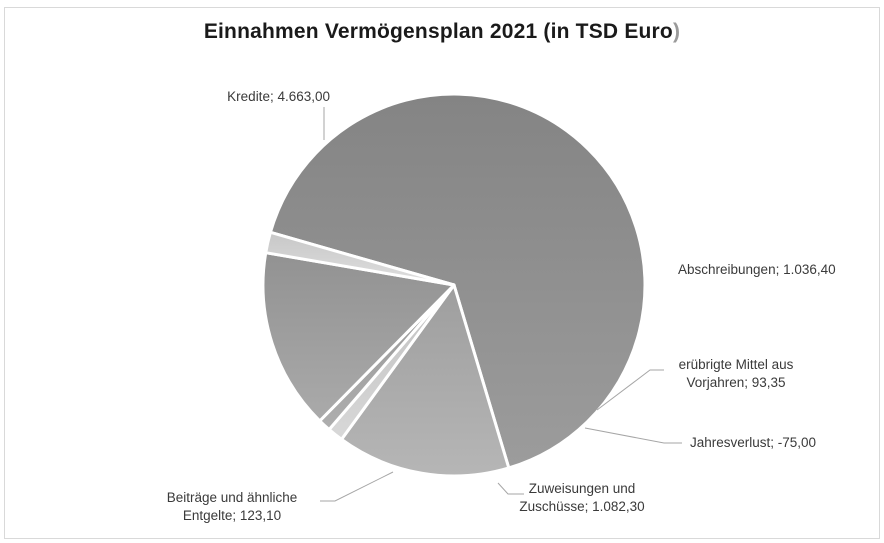 The height and width of the screenshot is (543, 884). Describe the element at coordinates (581, 506) in the screenshot. I see `data-label-line: Zuschüsse; 1.082,30` at that location.